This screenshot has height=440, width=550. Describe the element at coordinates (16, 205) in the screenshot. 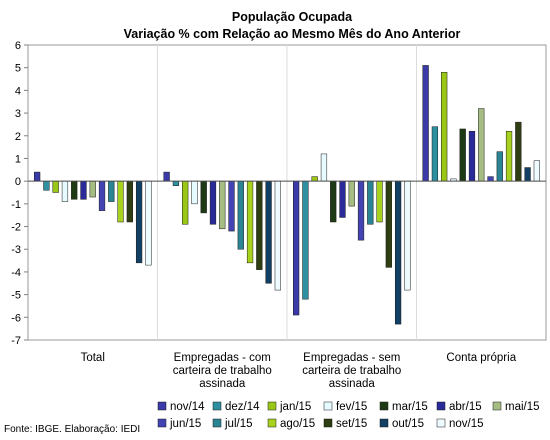

I see `y-tick-label: -1` at that location.